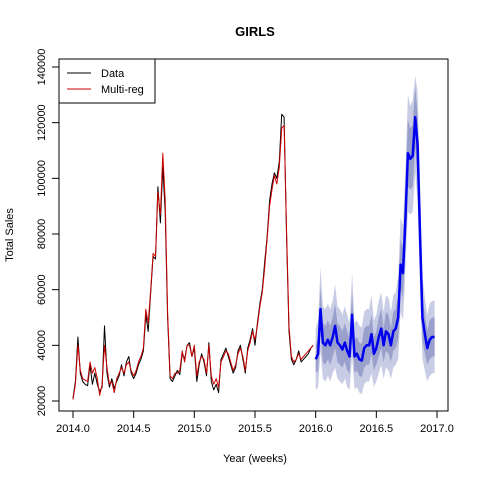 This screenshot has height=480, width=480. What do you see at coordinates (255, 429) in the screenshot?
I see `x-tick-label: 2015.5` at bounding box center [255, 429].